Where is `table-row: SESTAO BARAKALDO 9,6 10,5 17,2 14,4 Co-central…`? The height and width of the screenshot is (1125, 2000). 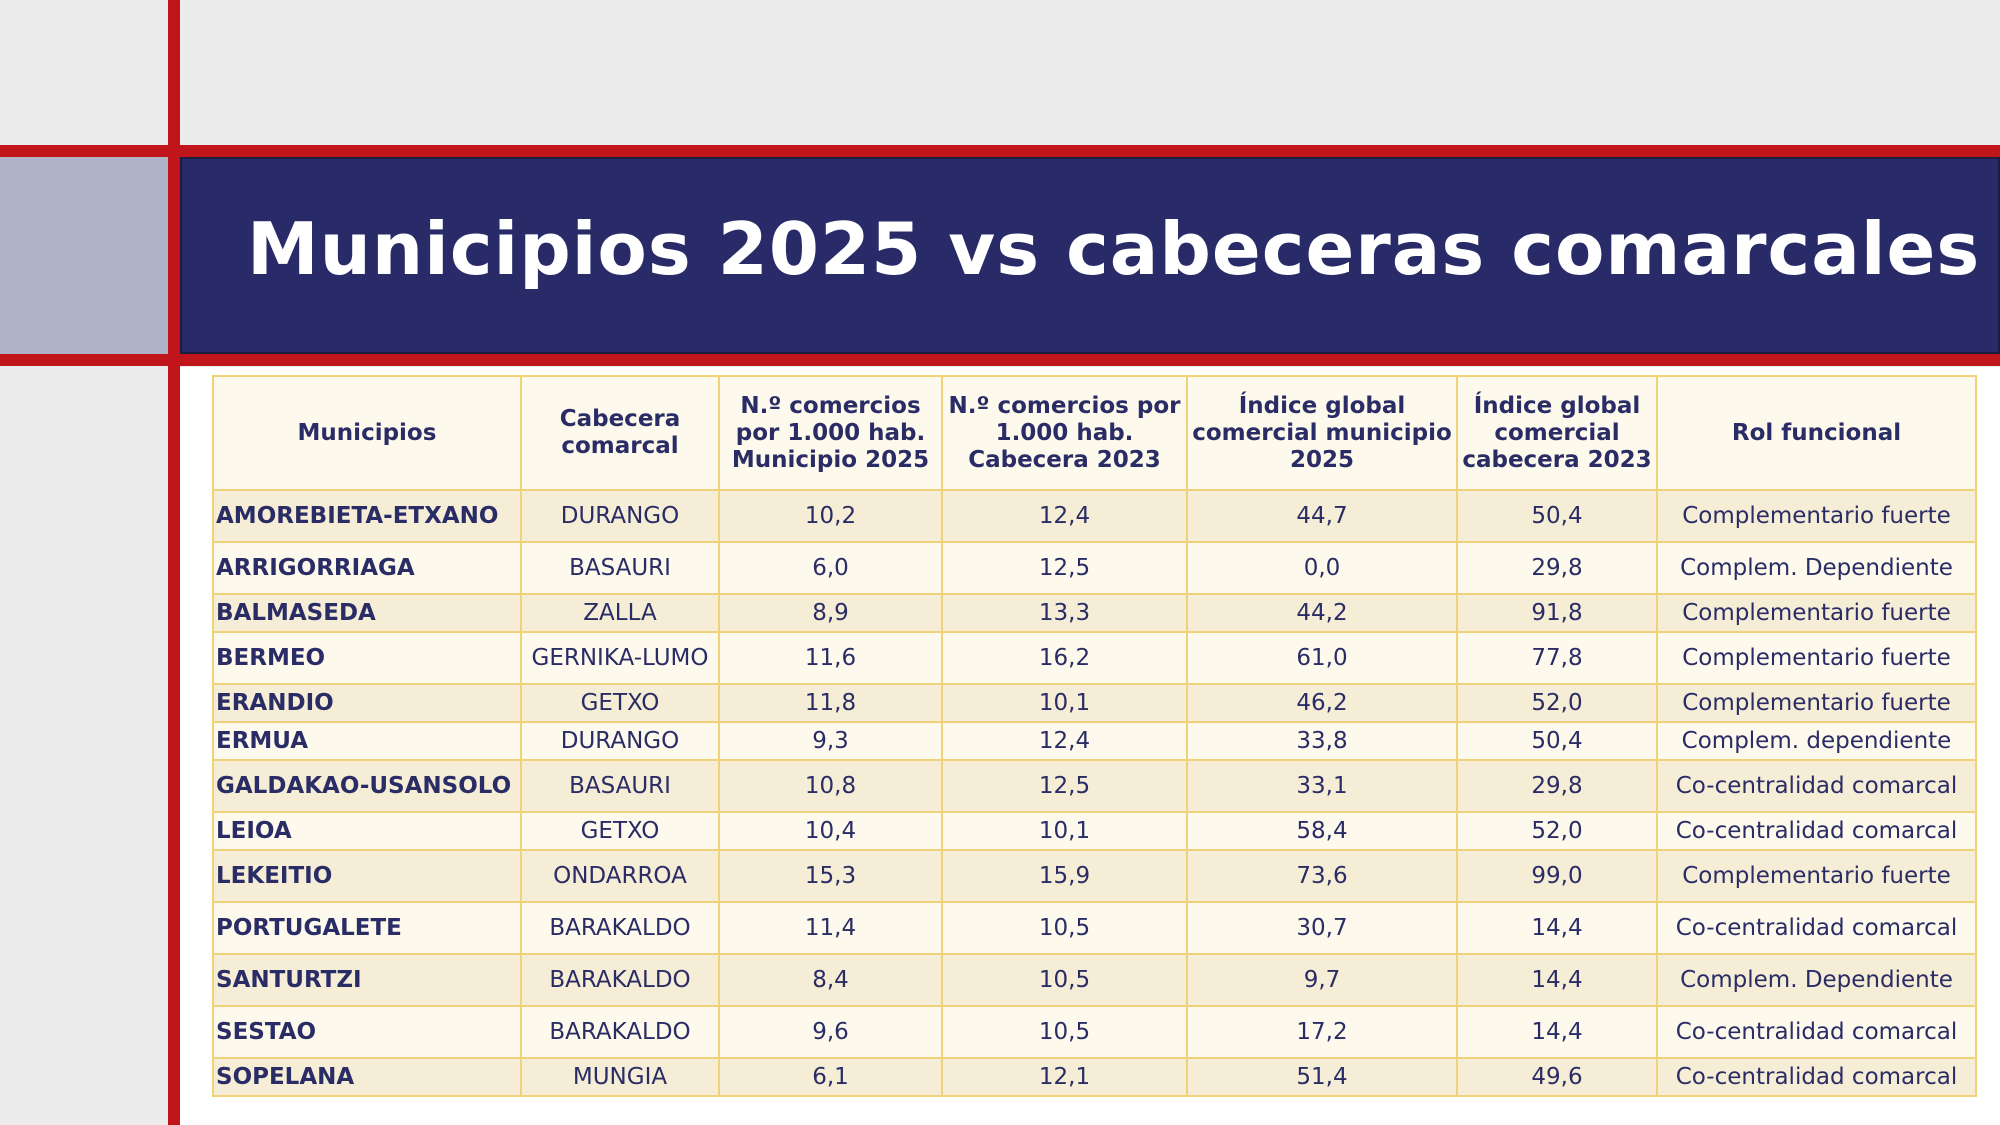
table-row: SESTAO BARAKALDO 9,6 10,5 17,2 14,4 Co-central… is located at coordinates (1094, 1032).